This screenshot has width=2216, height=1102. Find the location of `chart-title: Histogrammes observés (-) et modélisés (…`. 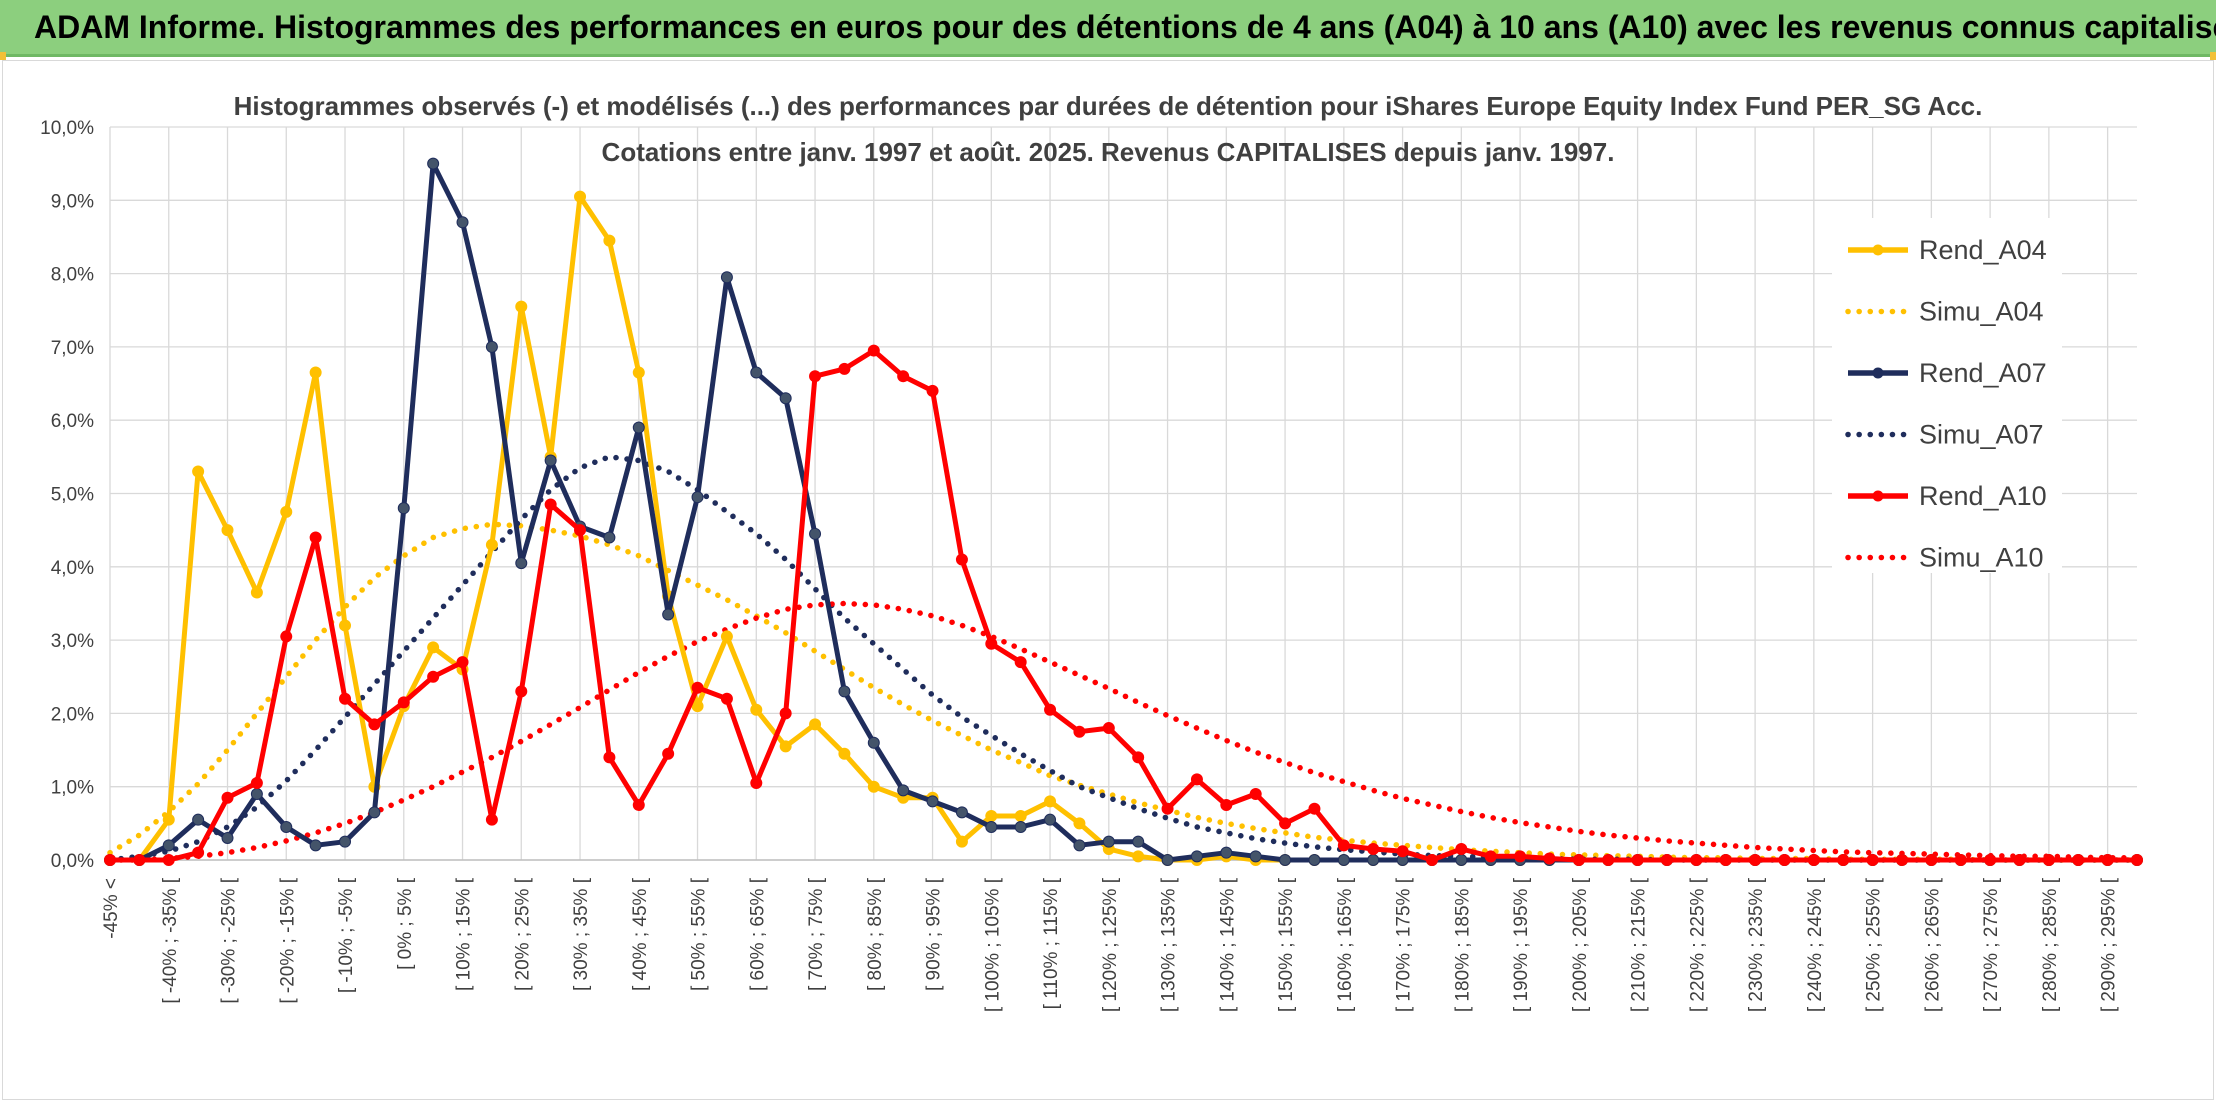

chart-title: Histogrammes observés (-) et modélisés (… is located at coordinates (1108, 129).